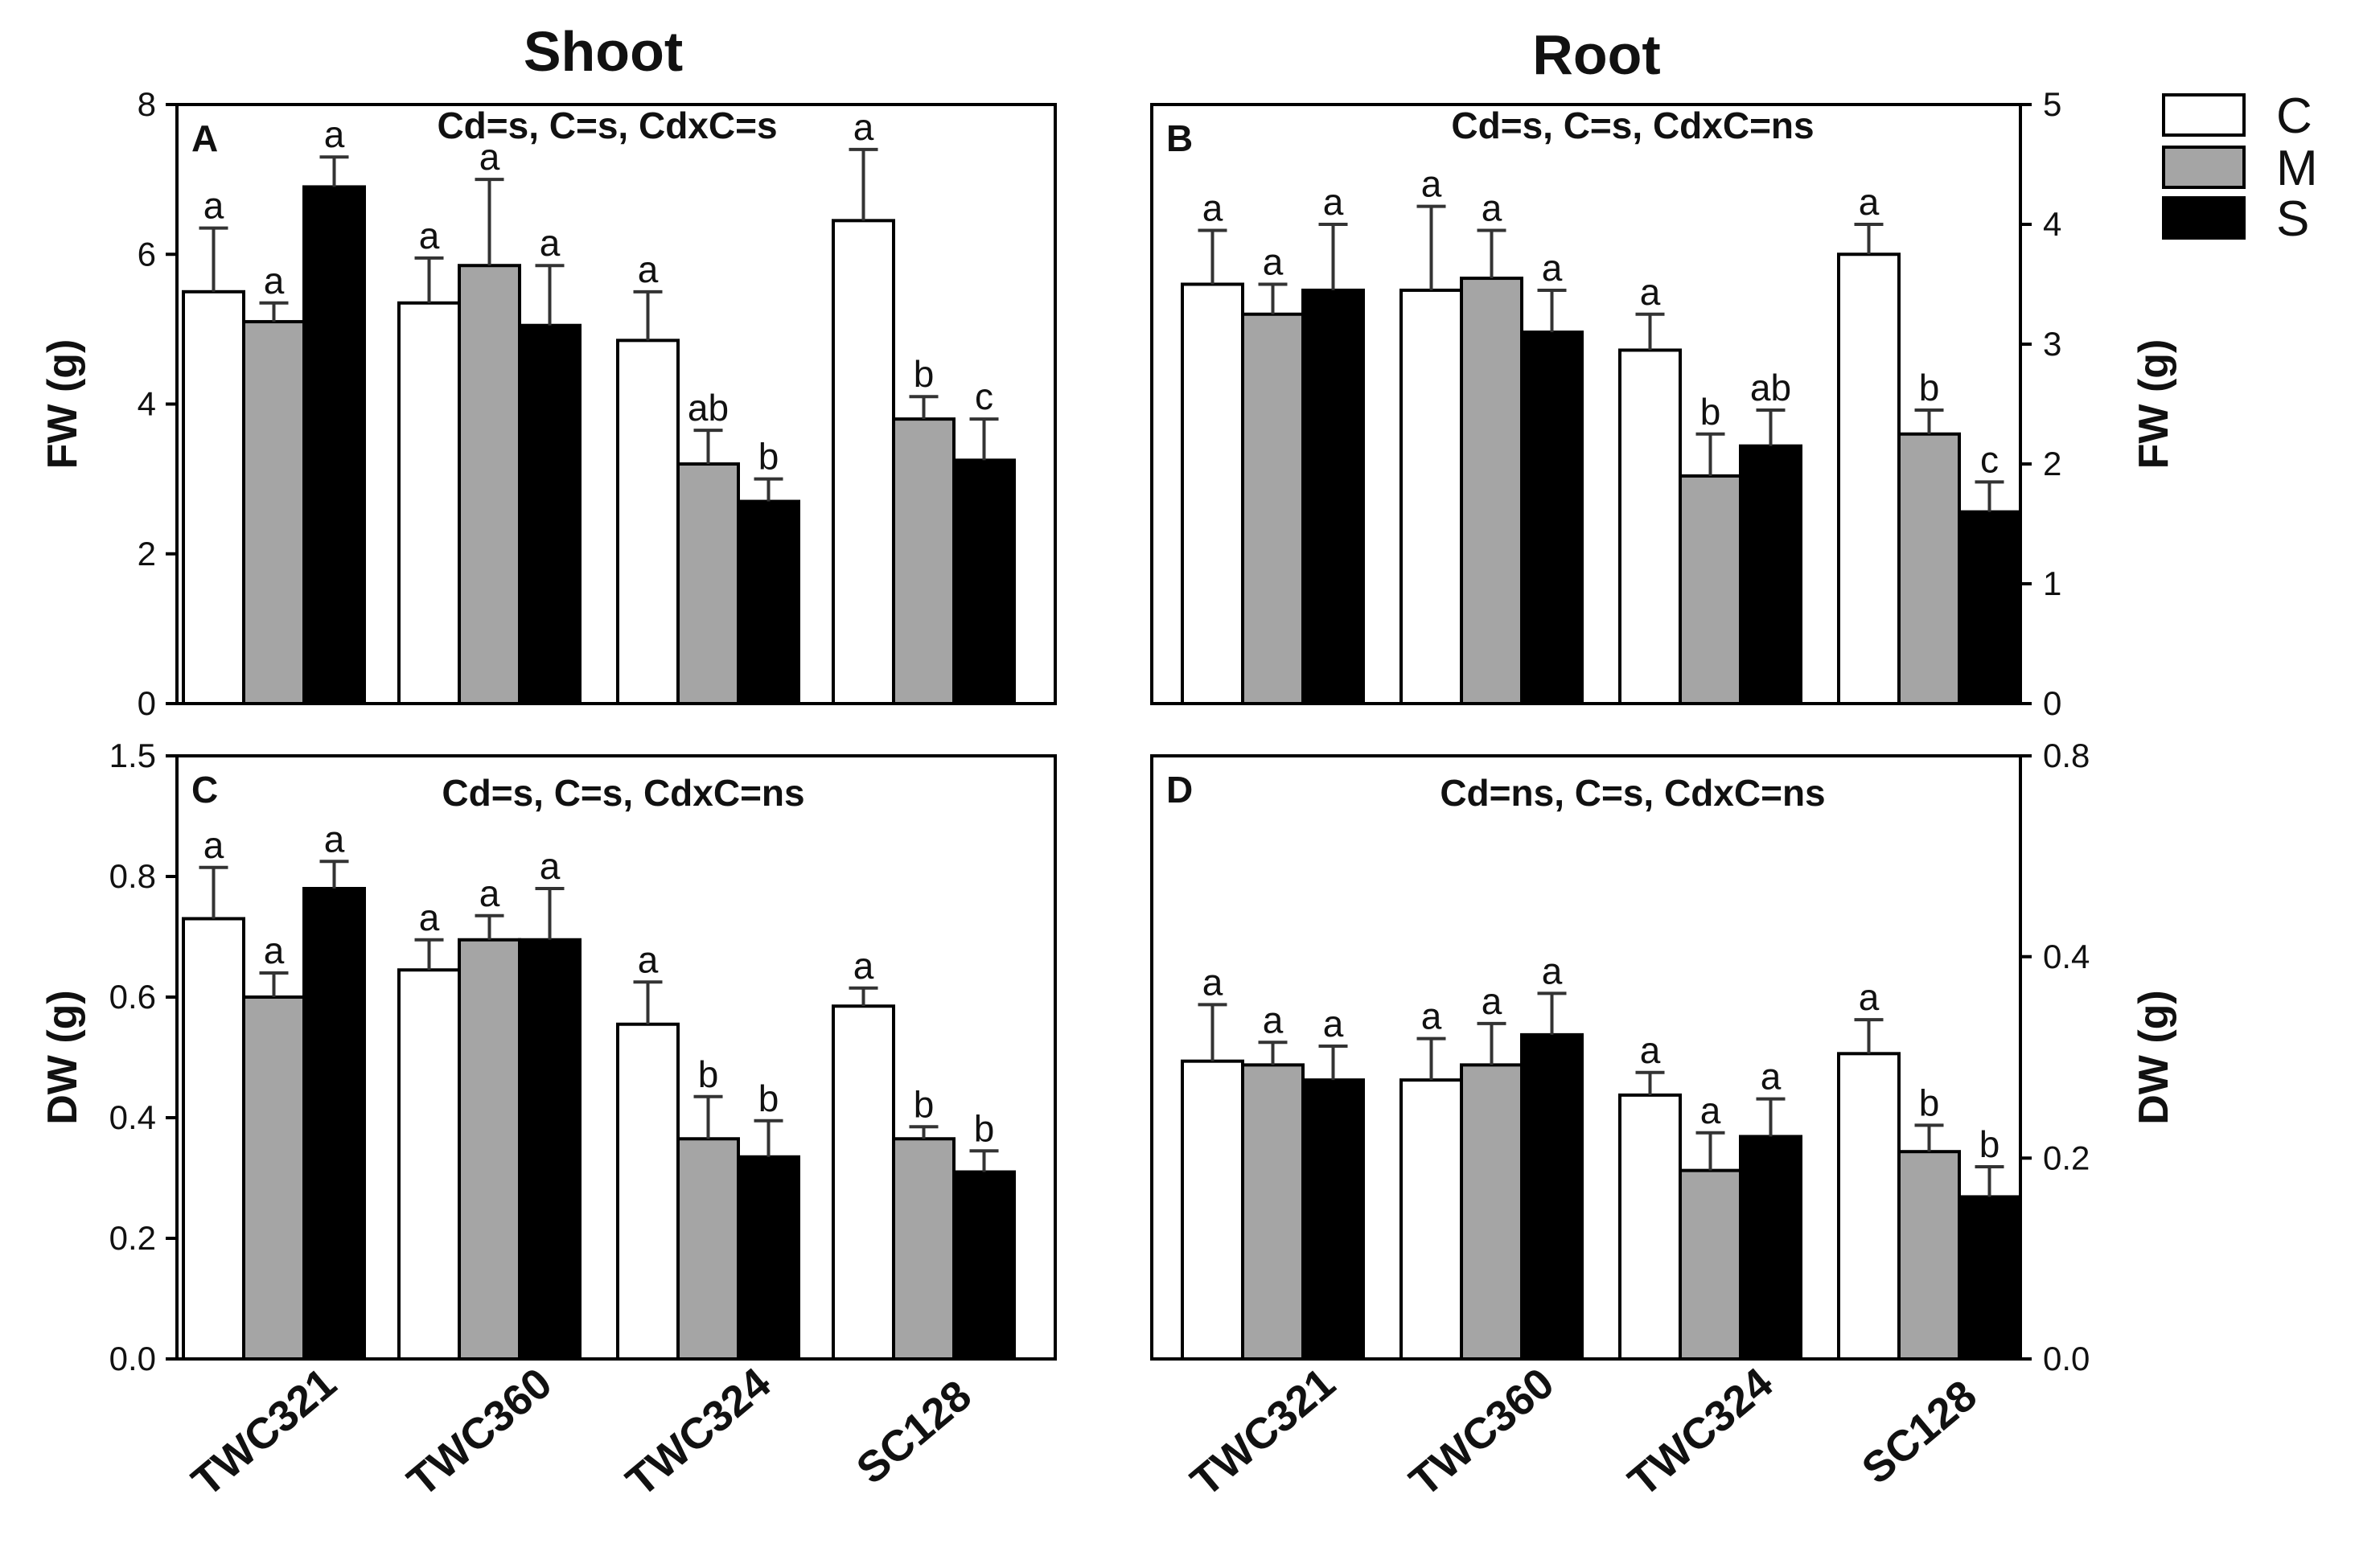 The height and width of the screenshot is (1568, 2355). What do you see at coordinates (607, 125) in the screenshot?
I see `stats-annotation: Cd=s, C=s, CdxC=s` at bounding box center [607, 125].